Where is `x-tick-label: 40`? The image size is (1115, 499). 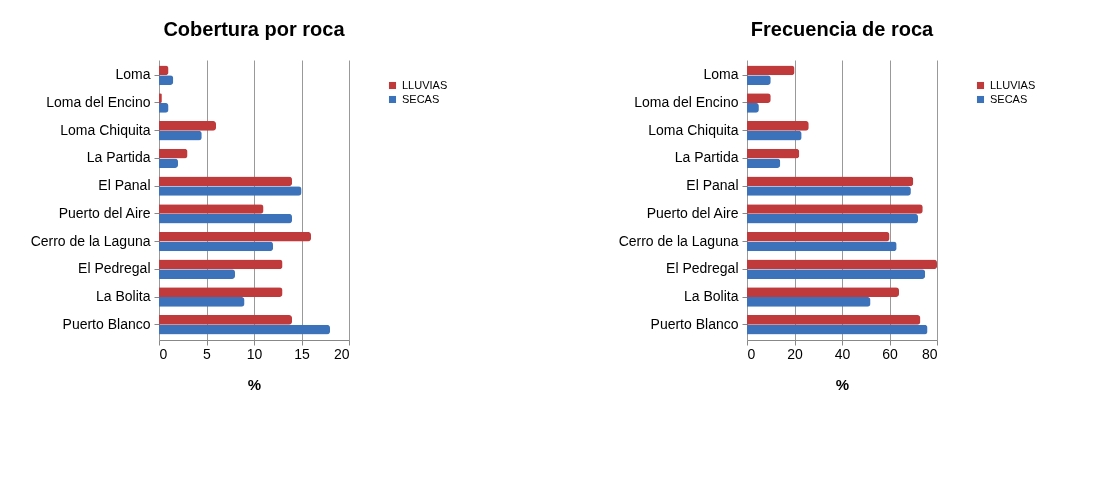 x-tick-label: 40 is located at coordinates (842, 353).